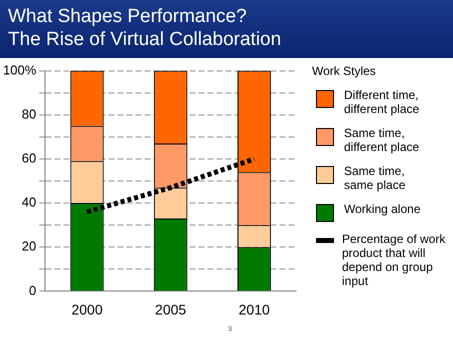  I want to click on y-tick-label: 100%, so click(20, 70).